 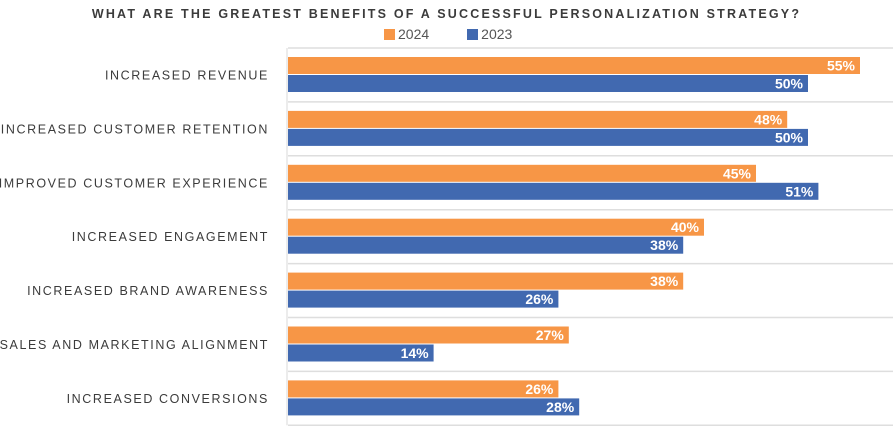 I want to click on data-label-2023: 28%, so click(x=560, y=407).